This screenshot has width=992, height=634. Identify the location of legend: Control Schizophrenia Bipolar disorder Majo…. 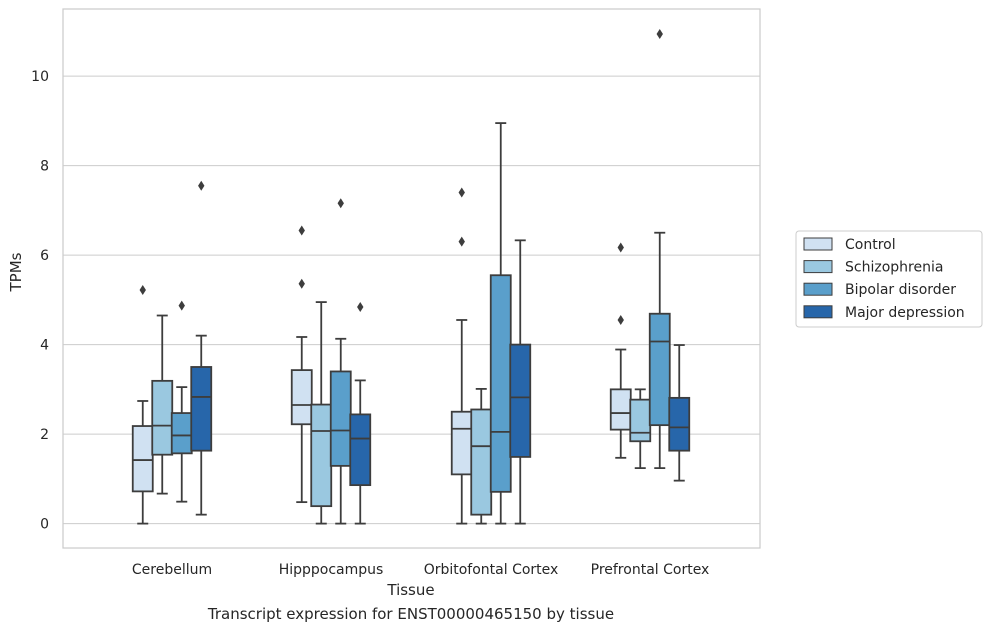
(889, 279).